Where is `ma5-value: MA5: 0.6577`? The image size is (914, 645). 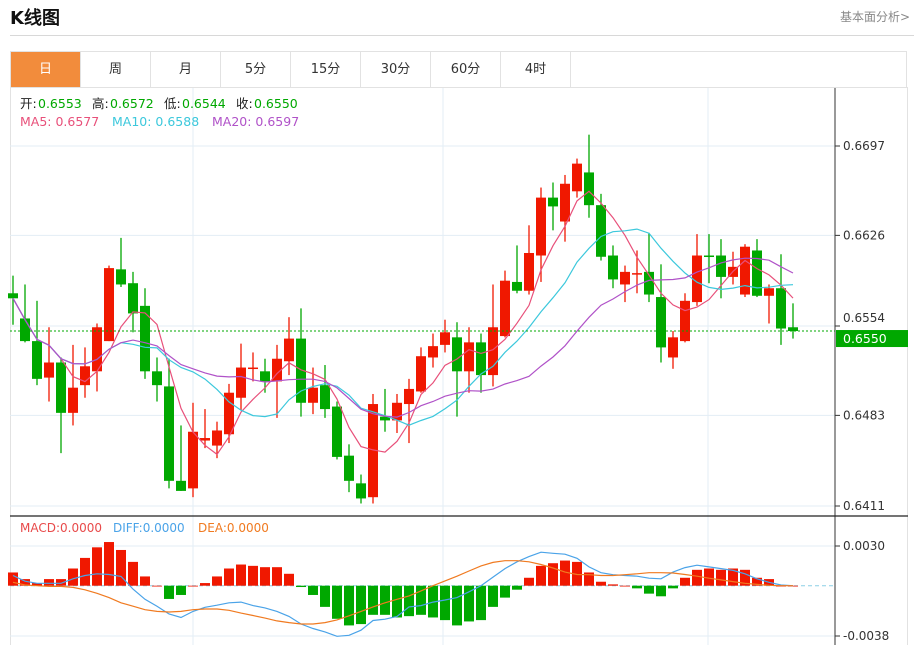
ma5-value: MA5: 0.6577 is located at coordinates (59, 121).